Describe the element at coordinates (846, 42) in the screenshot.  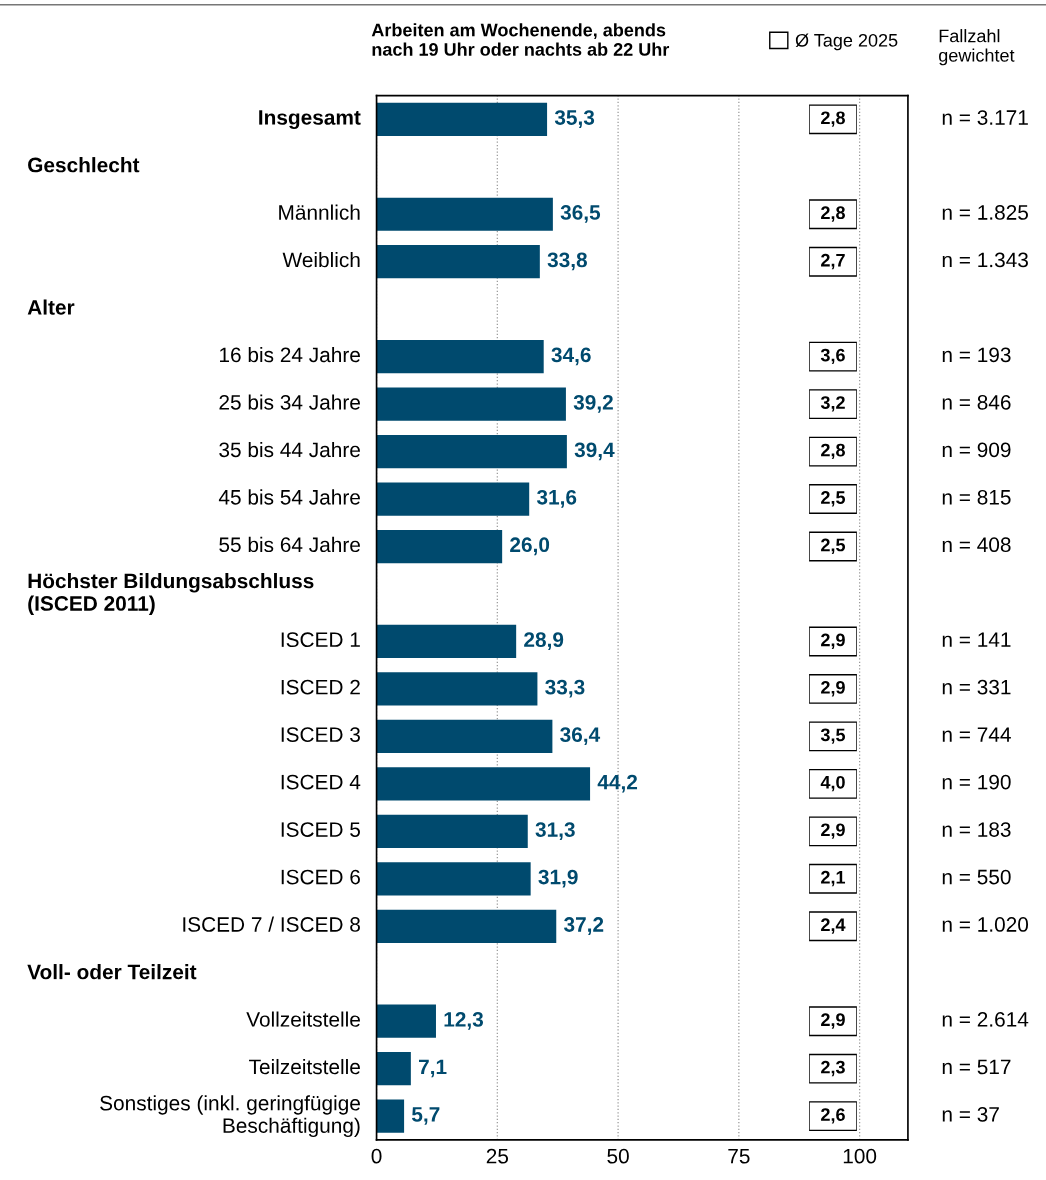
I see `legend-label: Ø Tage 2025` at that location.